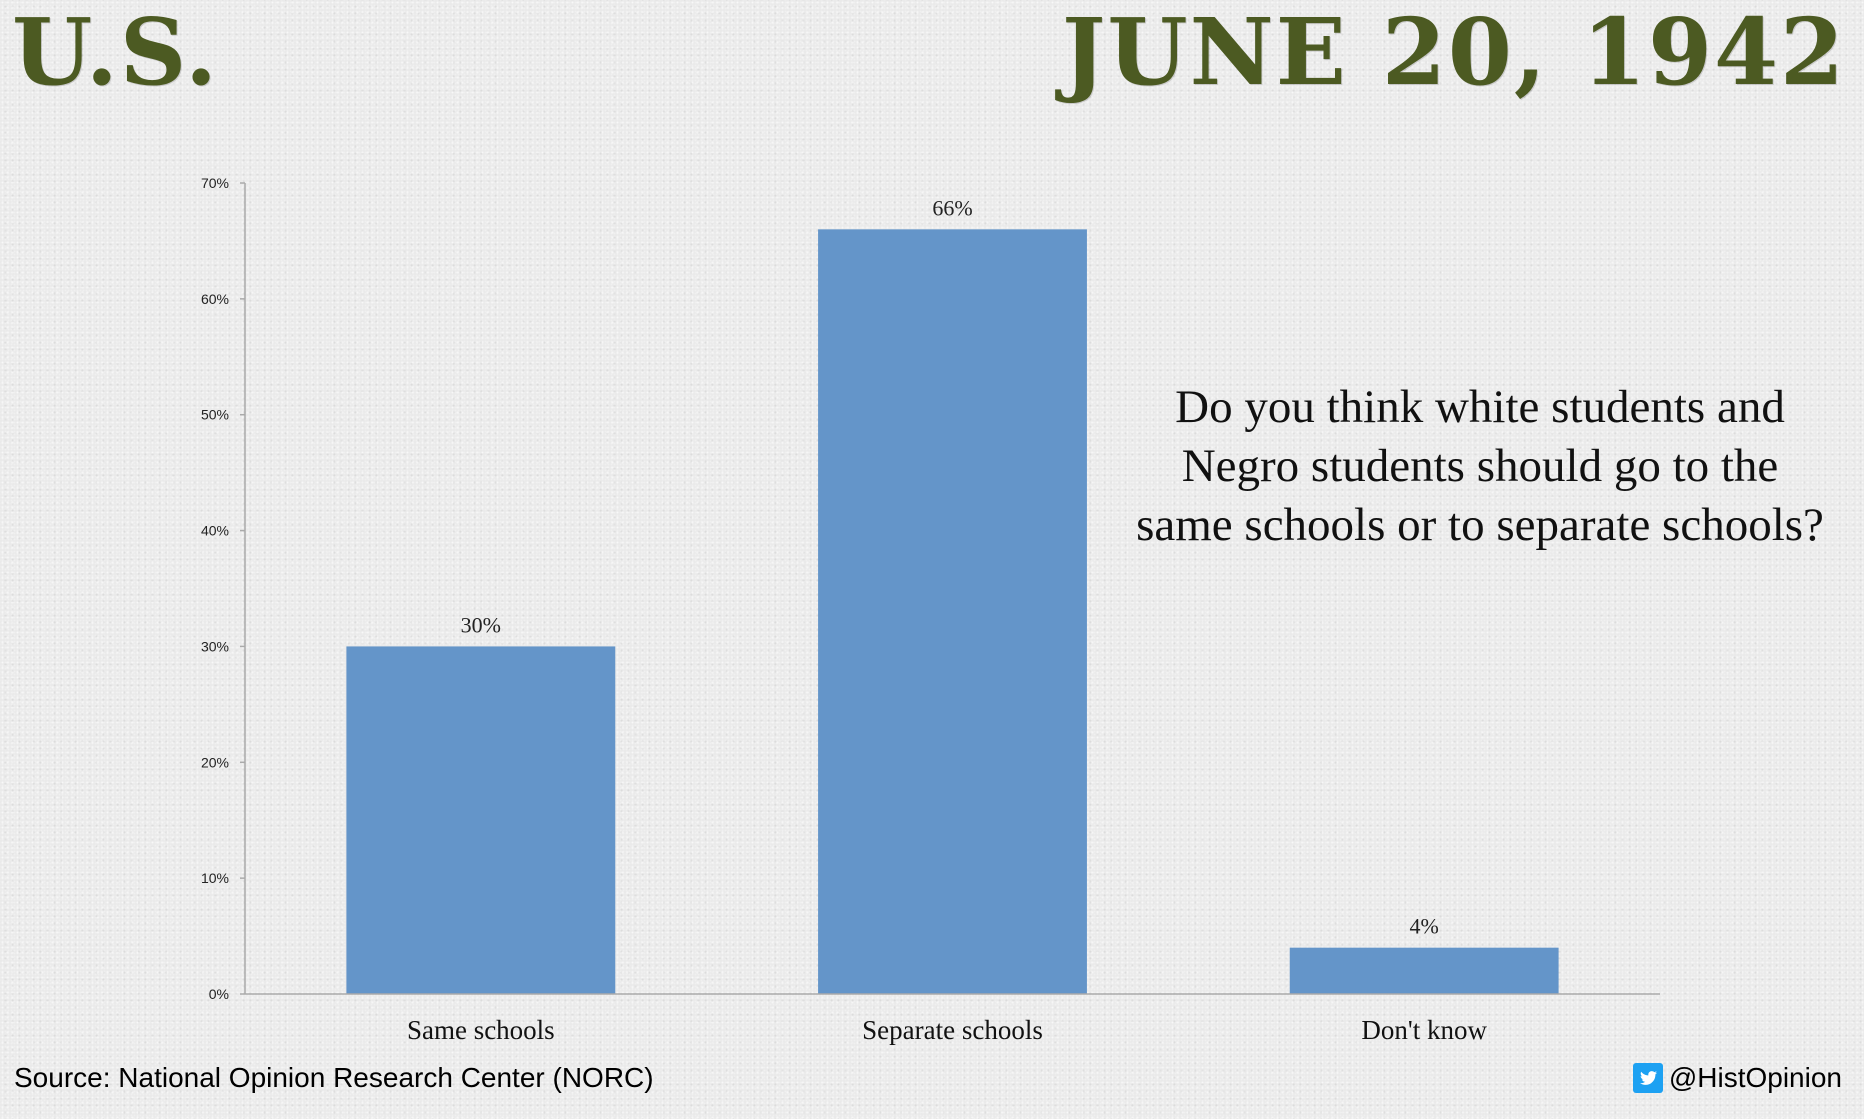 This screenshot has height=1119, width=1864. I want to click on twitter-handle-text: @HistOpinion, so click(1755, 1077).